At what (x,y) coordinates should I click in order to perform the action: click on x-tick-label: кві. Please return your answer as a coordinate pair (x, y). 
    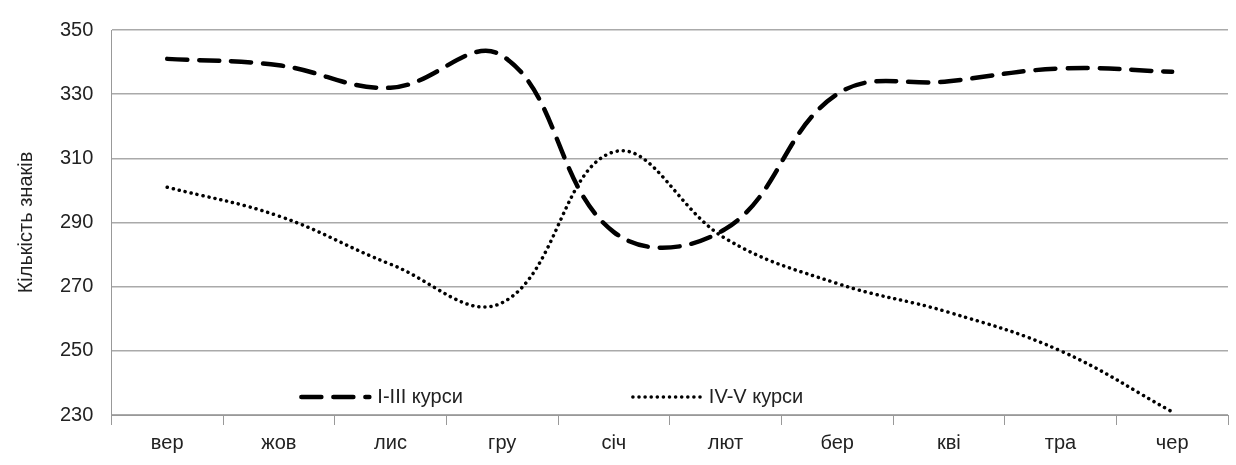
    Looking at the image, I should click on (948, 441).